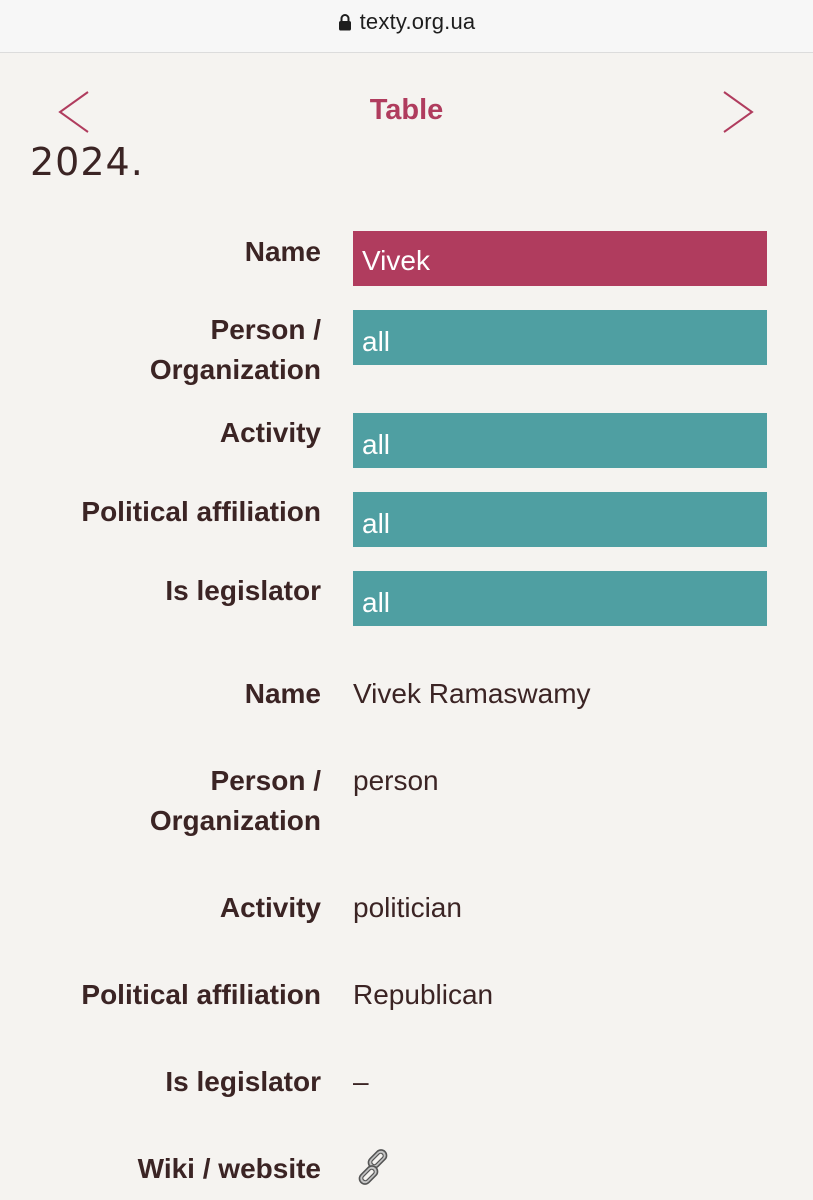 This screenshot has height=1200, width=813. I want to click on filter-person-org-label: Person / Organization, so click(171, 350).